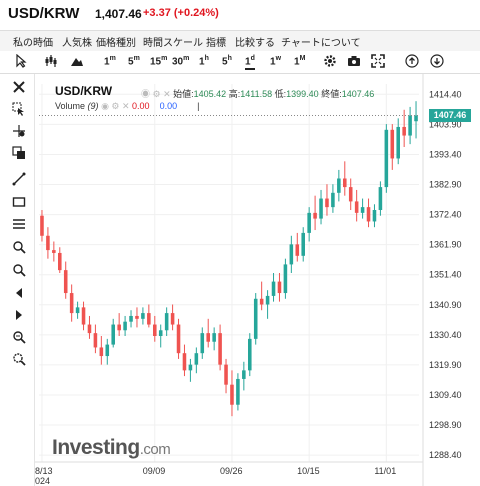  I want to click on zoom-in-icon, so click(19, 247).